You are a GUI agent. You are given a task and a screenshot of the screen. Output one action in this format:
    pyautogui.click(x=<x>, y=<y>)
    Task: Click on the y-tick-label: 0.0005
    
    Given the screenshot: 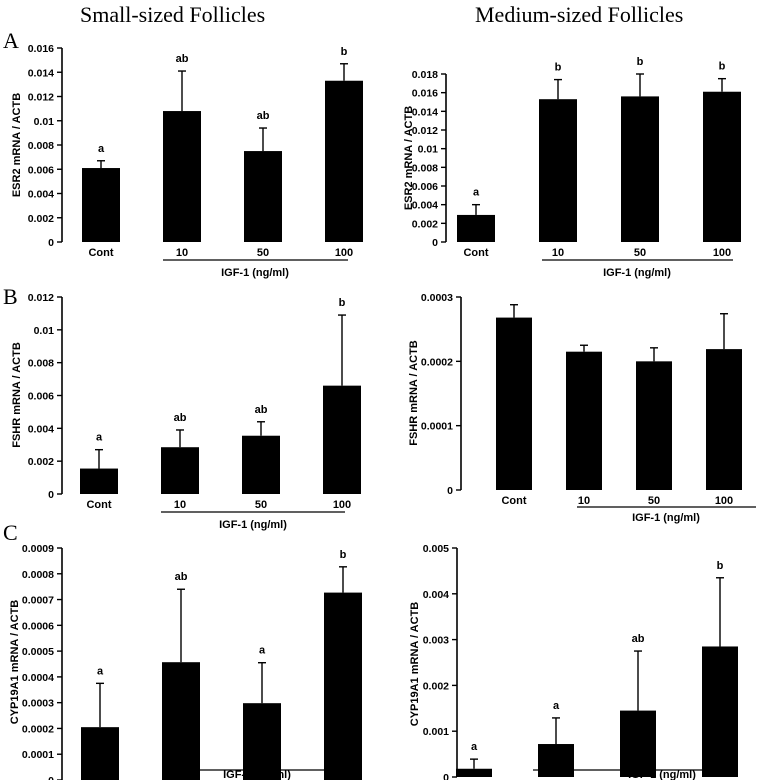 What is the action you would take?
    pyautogui.click(x=38, y=652)
    